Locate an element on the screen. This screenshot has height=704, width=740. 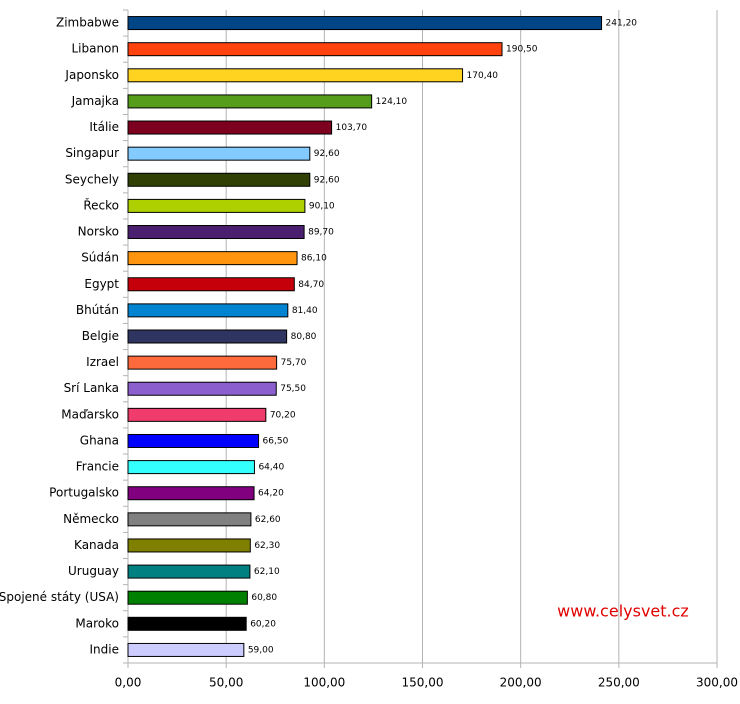
value-label: 89,70 is located at coordinates (321, 233).